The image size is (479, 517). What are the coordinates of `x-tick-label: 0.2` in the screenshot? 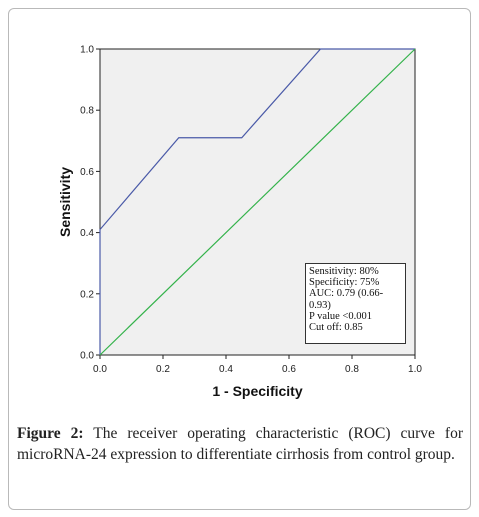 It's located at (163, 369).